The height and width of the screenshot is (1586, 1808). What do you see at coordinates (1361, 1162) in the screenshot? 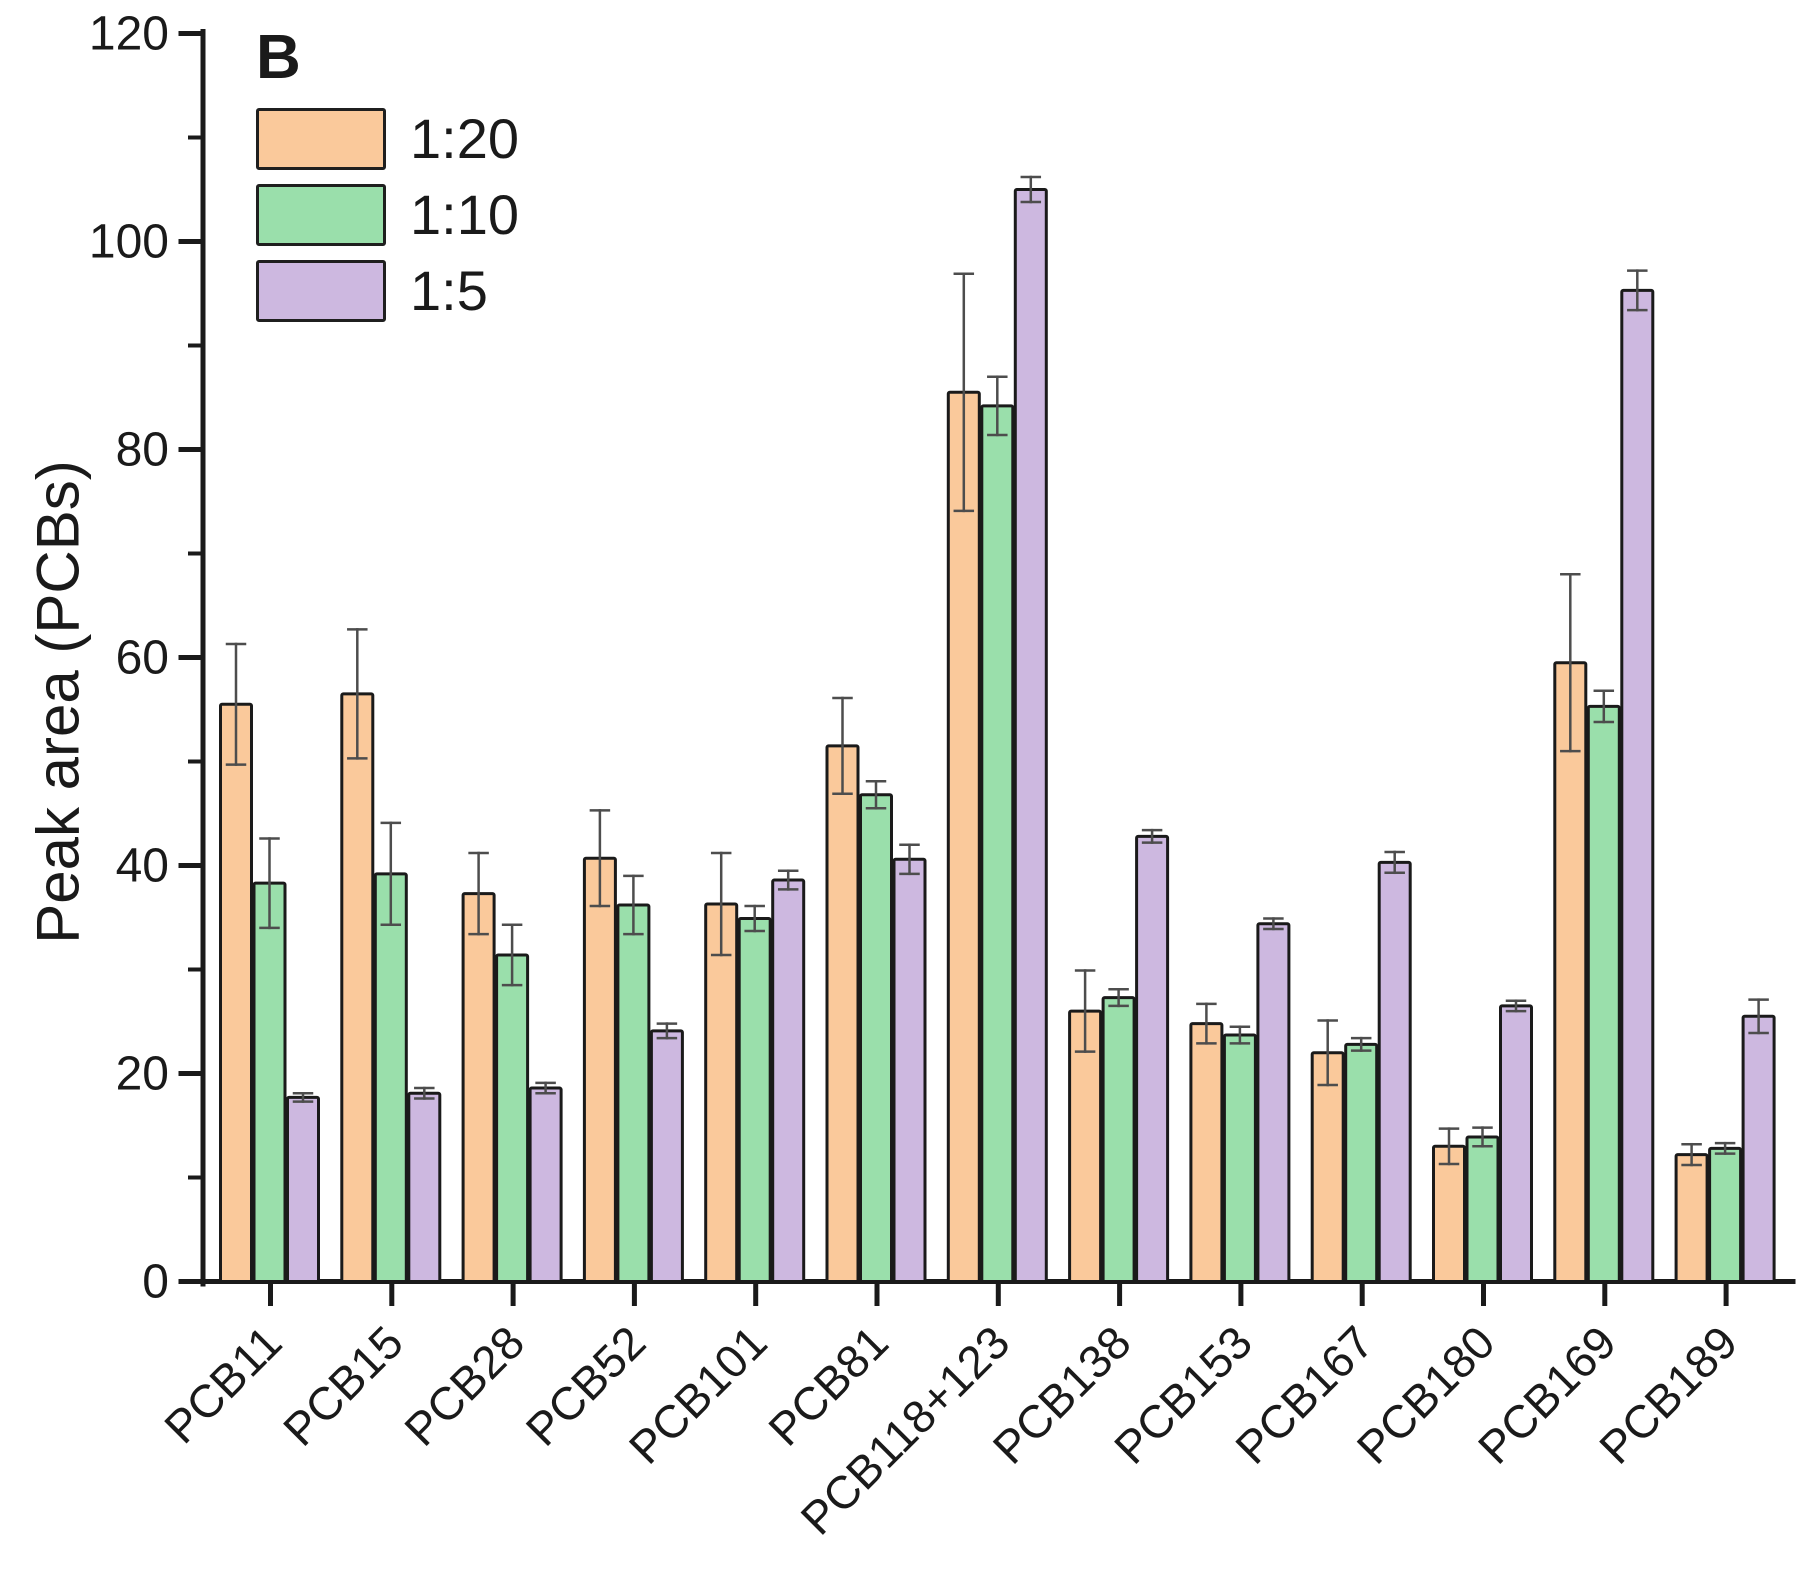
I see `bar-PCB167-1:10` at bounding box center [1361, 1162].